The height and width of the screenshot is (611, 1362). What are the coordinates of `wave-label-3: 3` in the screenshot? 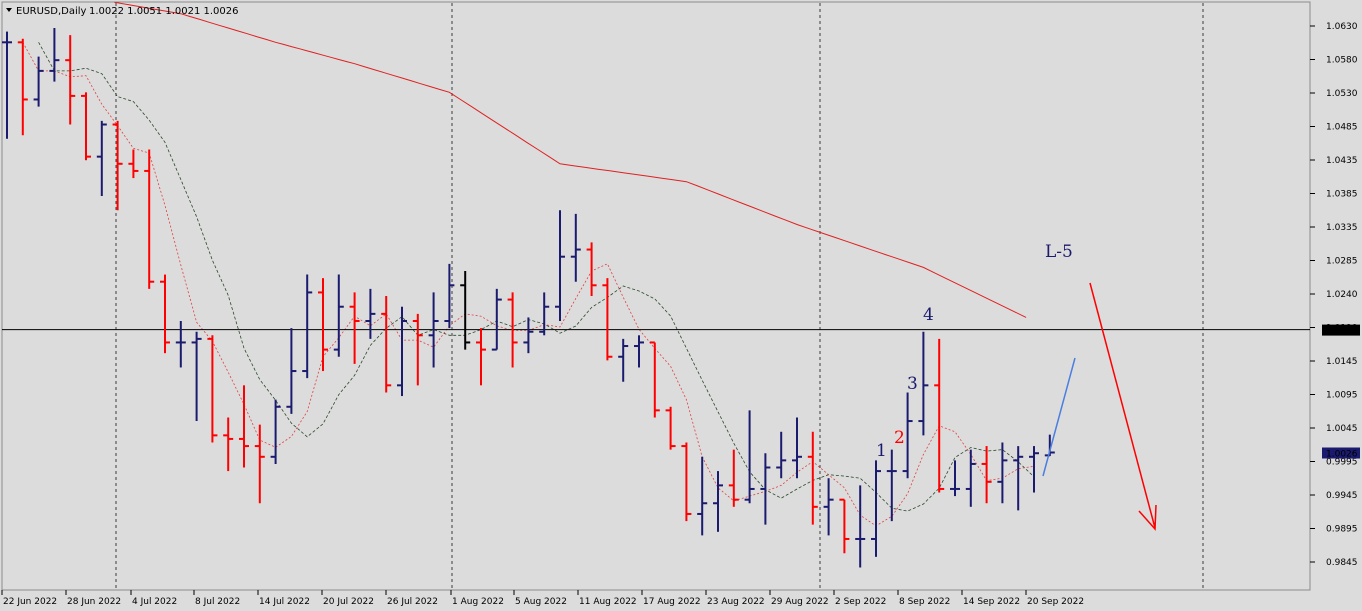 It's located at (912, 384).